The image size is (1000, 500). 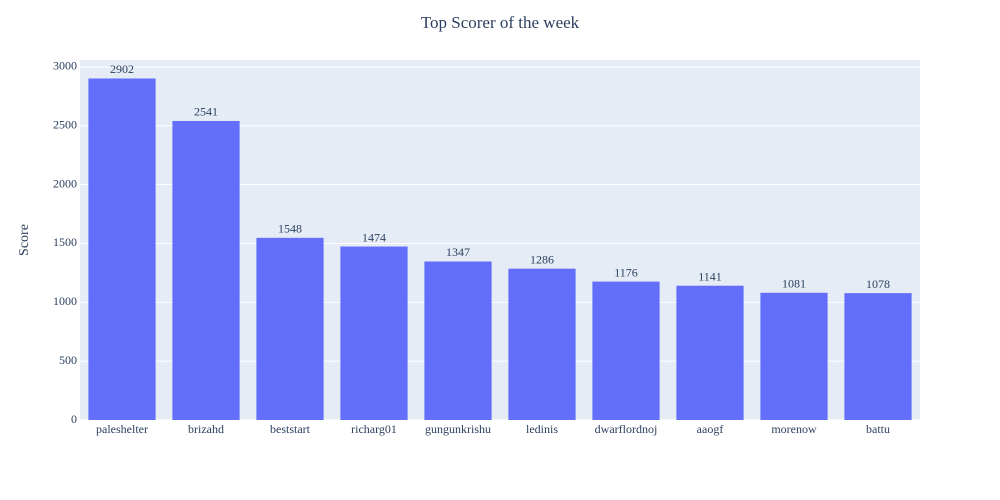 I want to click on data-label: 1078, so click(x=878, y=284).